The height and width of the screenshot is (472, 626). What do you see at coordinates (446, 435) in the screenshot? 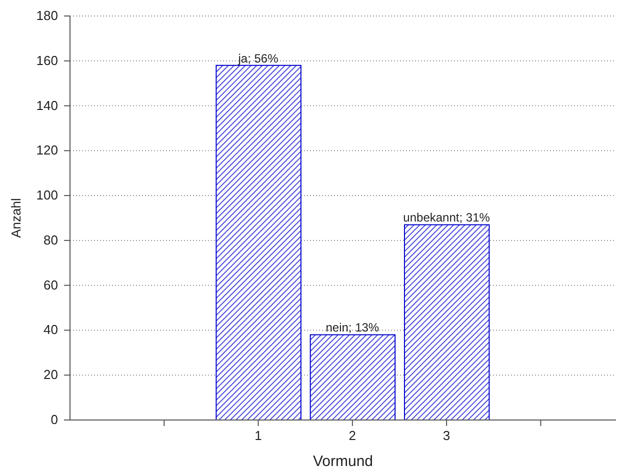
I see `x-tick-label: 3` at bounding box center [446, 435].